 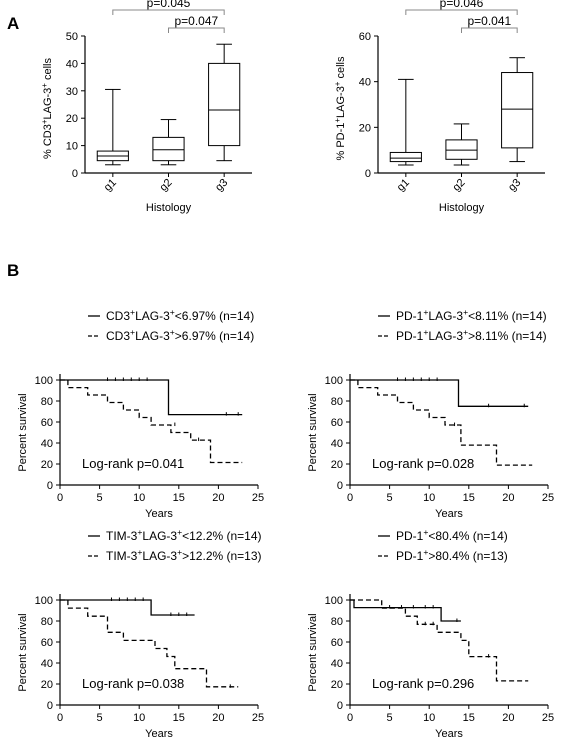 I want to click on x-axis-label: Years, so click(x=449, y=734).